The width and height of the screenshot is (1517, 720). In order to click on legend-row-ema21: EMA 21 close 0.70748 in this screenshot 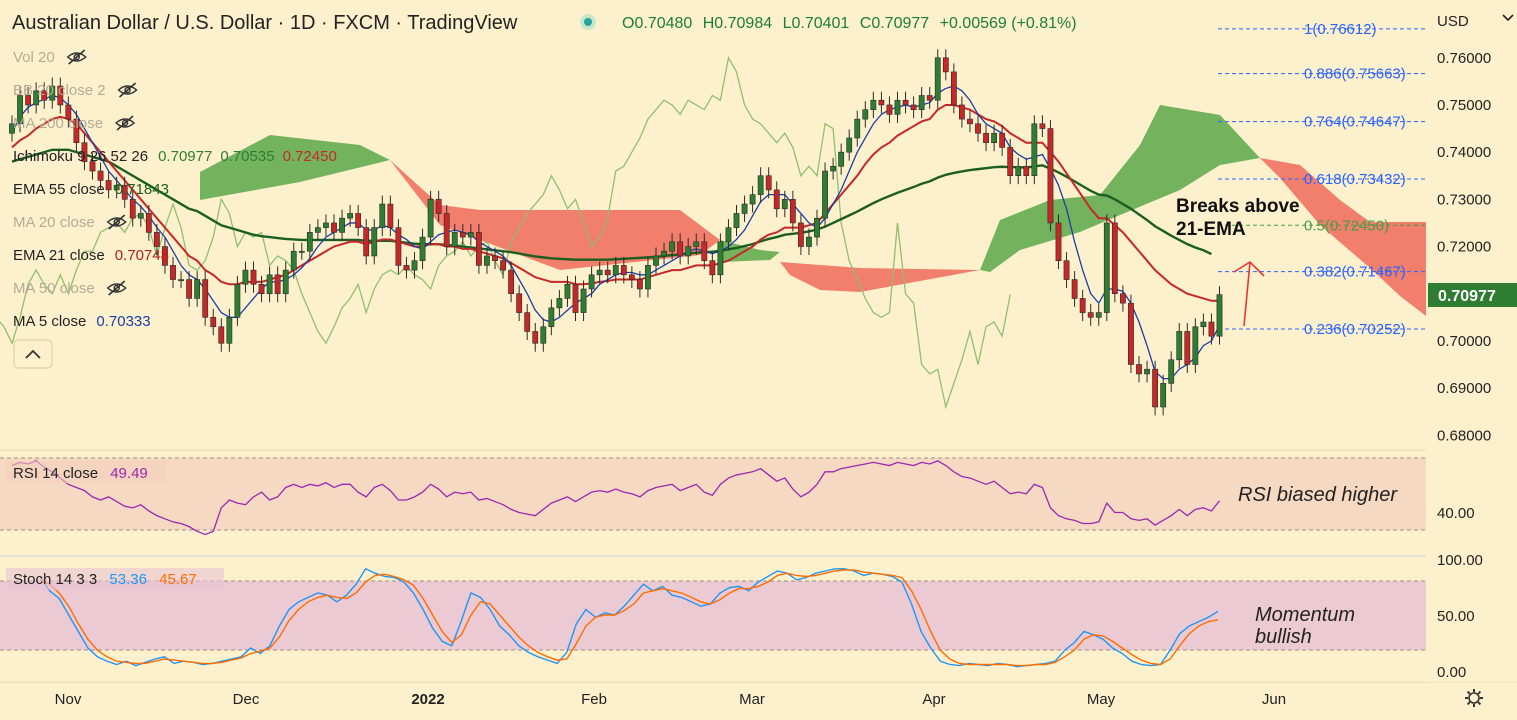, I will do `click(91, 255)`.